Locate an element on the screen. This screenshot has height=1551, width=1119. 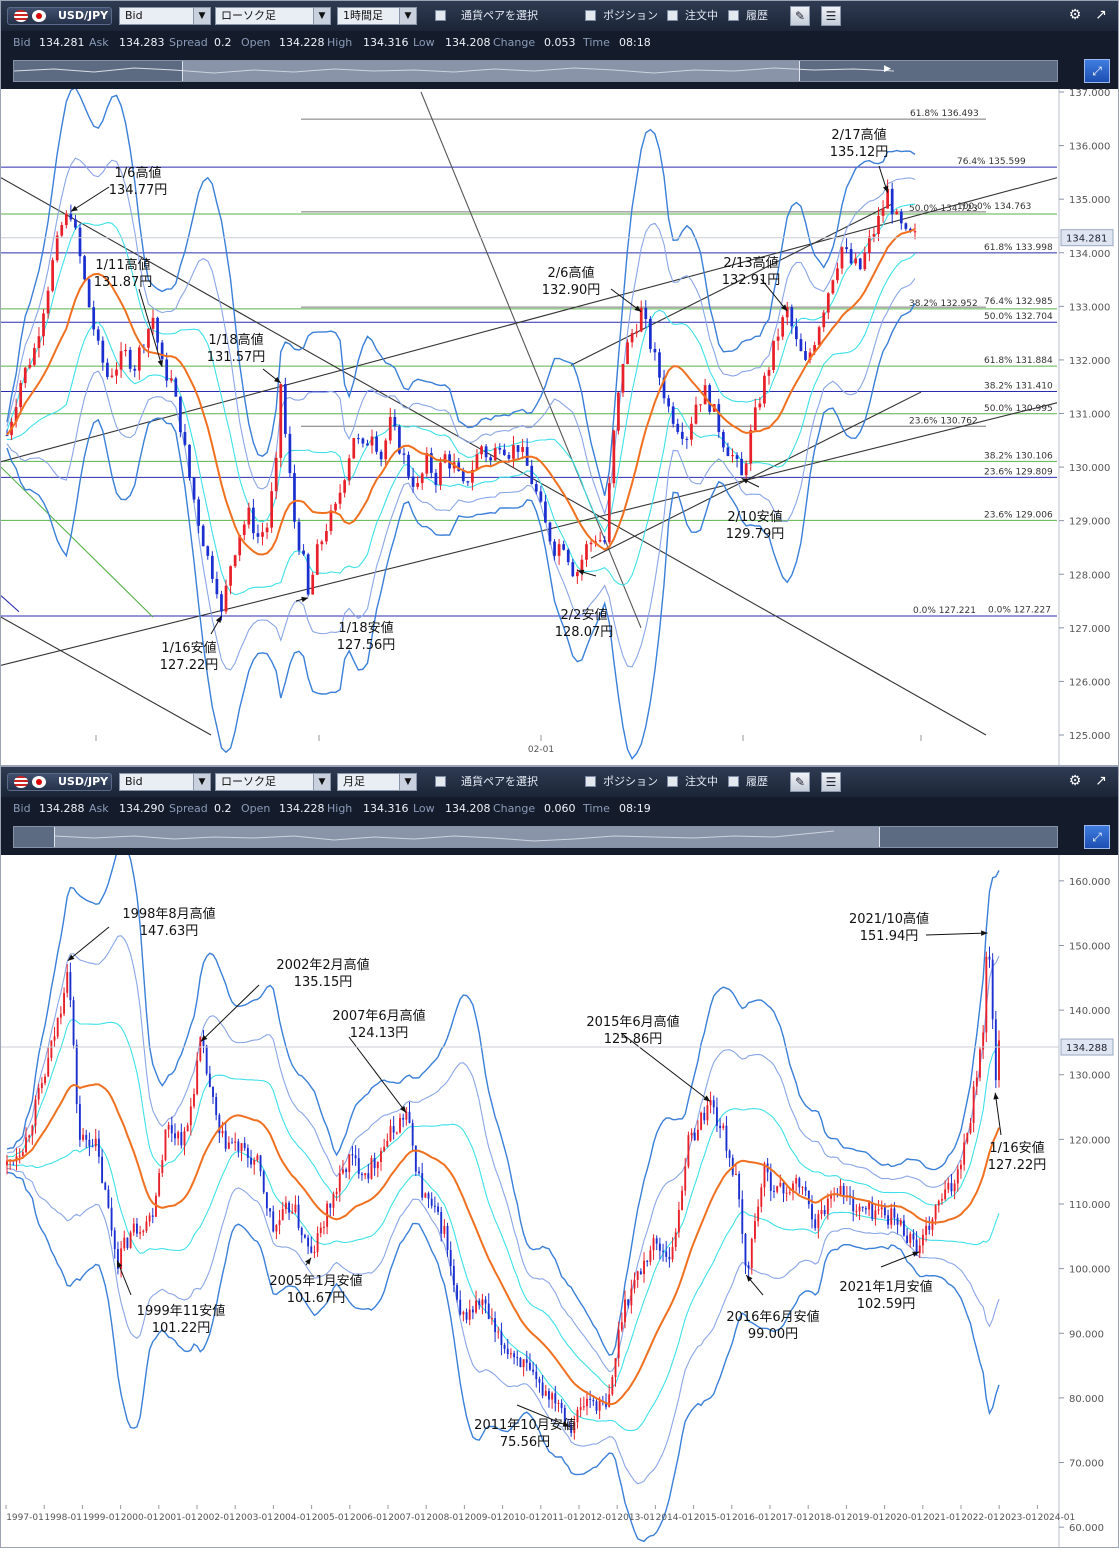
annotation-arrow-line is located at coordinates (956, 934).